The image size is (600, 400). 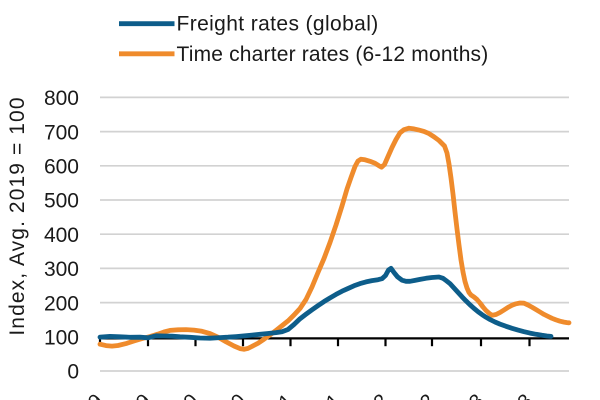 What do you see at coordinates (61, 303) in the screenshot?
I see `svg-text: 200` at bounding box center [61, 303].